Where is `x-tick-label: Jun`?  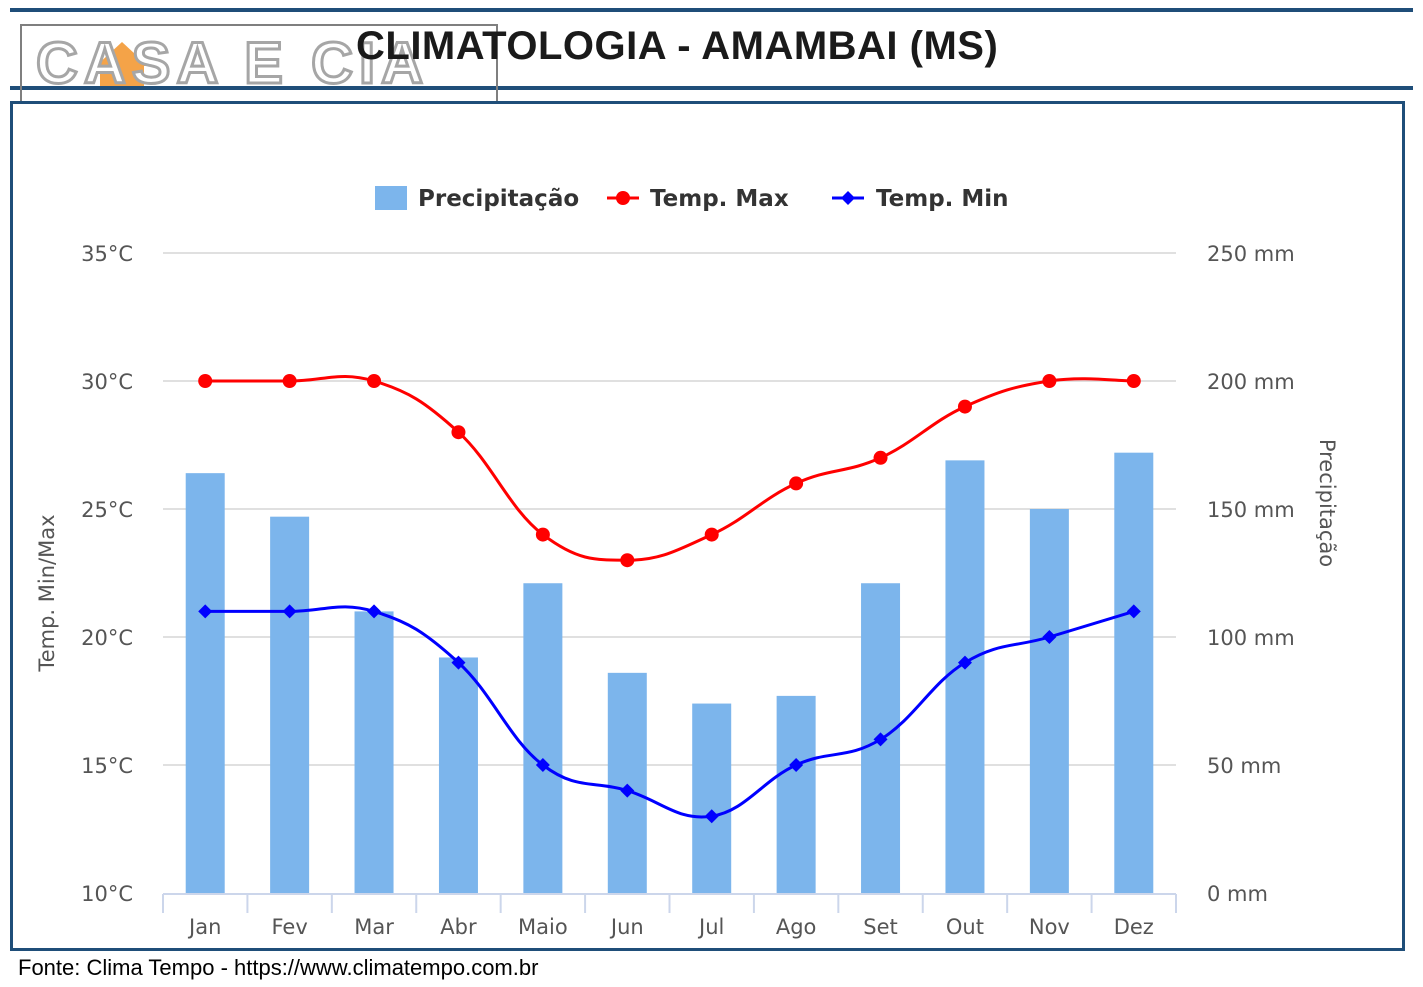 x-tick-label: Jun is located at coordinates (626, 927).